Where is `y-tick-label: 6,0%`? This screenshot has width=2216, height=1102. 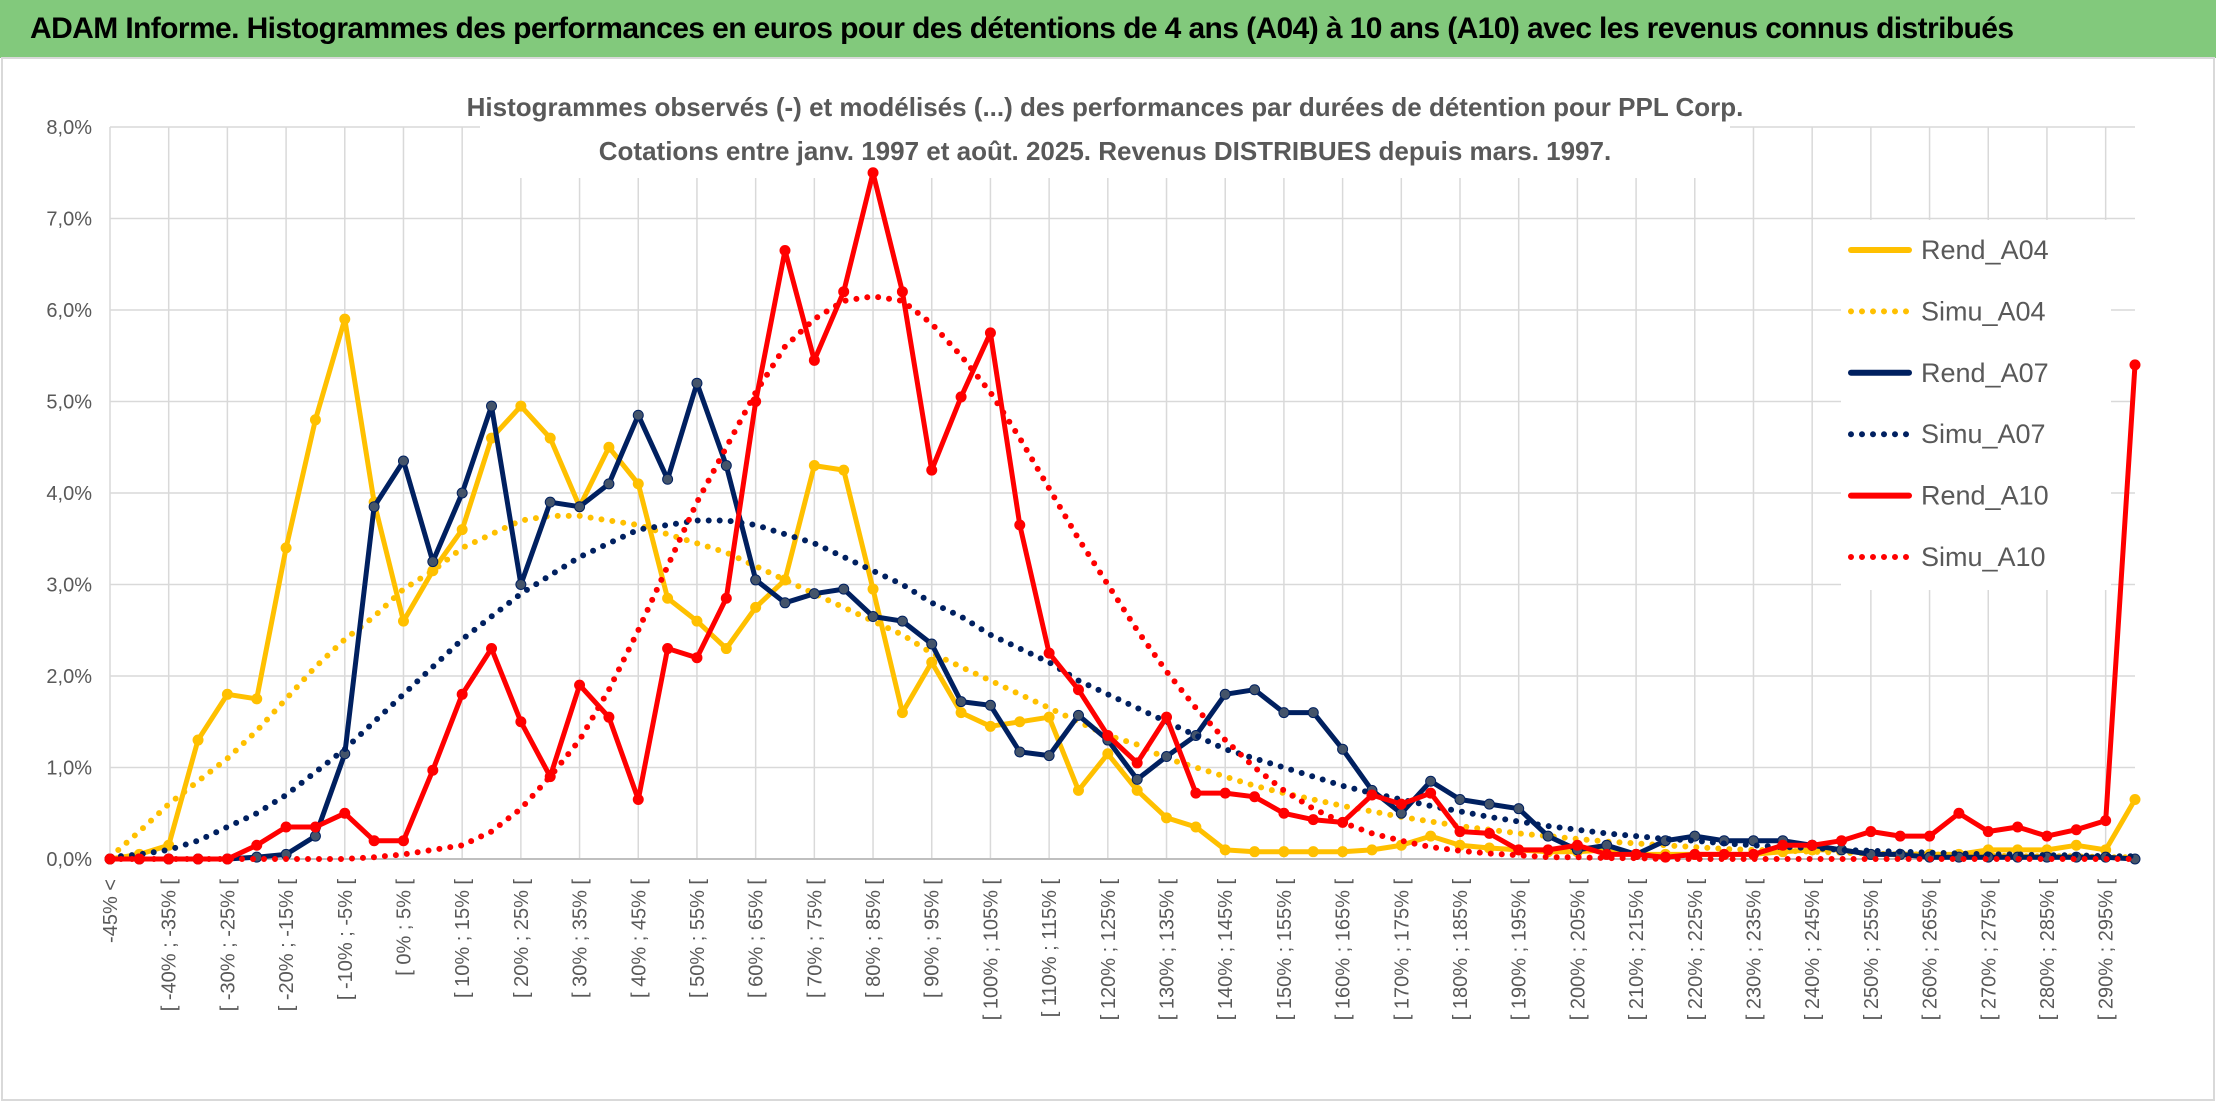
y-tick-label: 6,0% is located at coordinates (69, 311).